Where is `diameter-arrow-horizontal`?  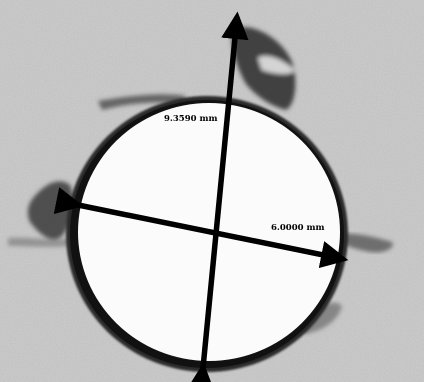 diameter-arrow-horizontal is located at coordinates (201, 228).